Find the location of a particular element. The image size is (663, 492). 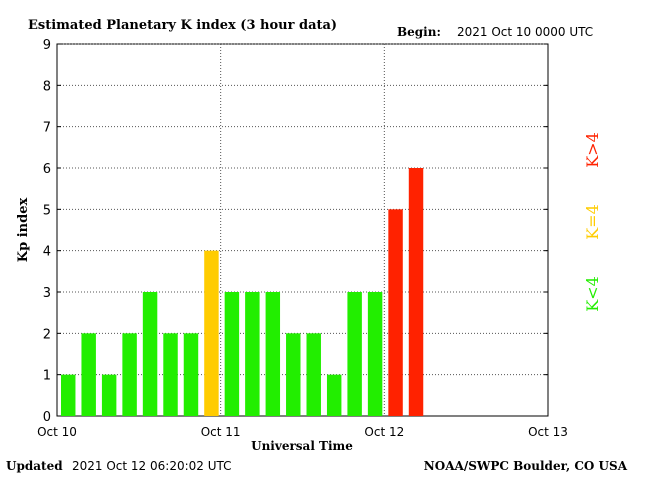

y-tick-label: 2 is located at coordinates (47, 334).